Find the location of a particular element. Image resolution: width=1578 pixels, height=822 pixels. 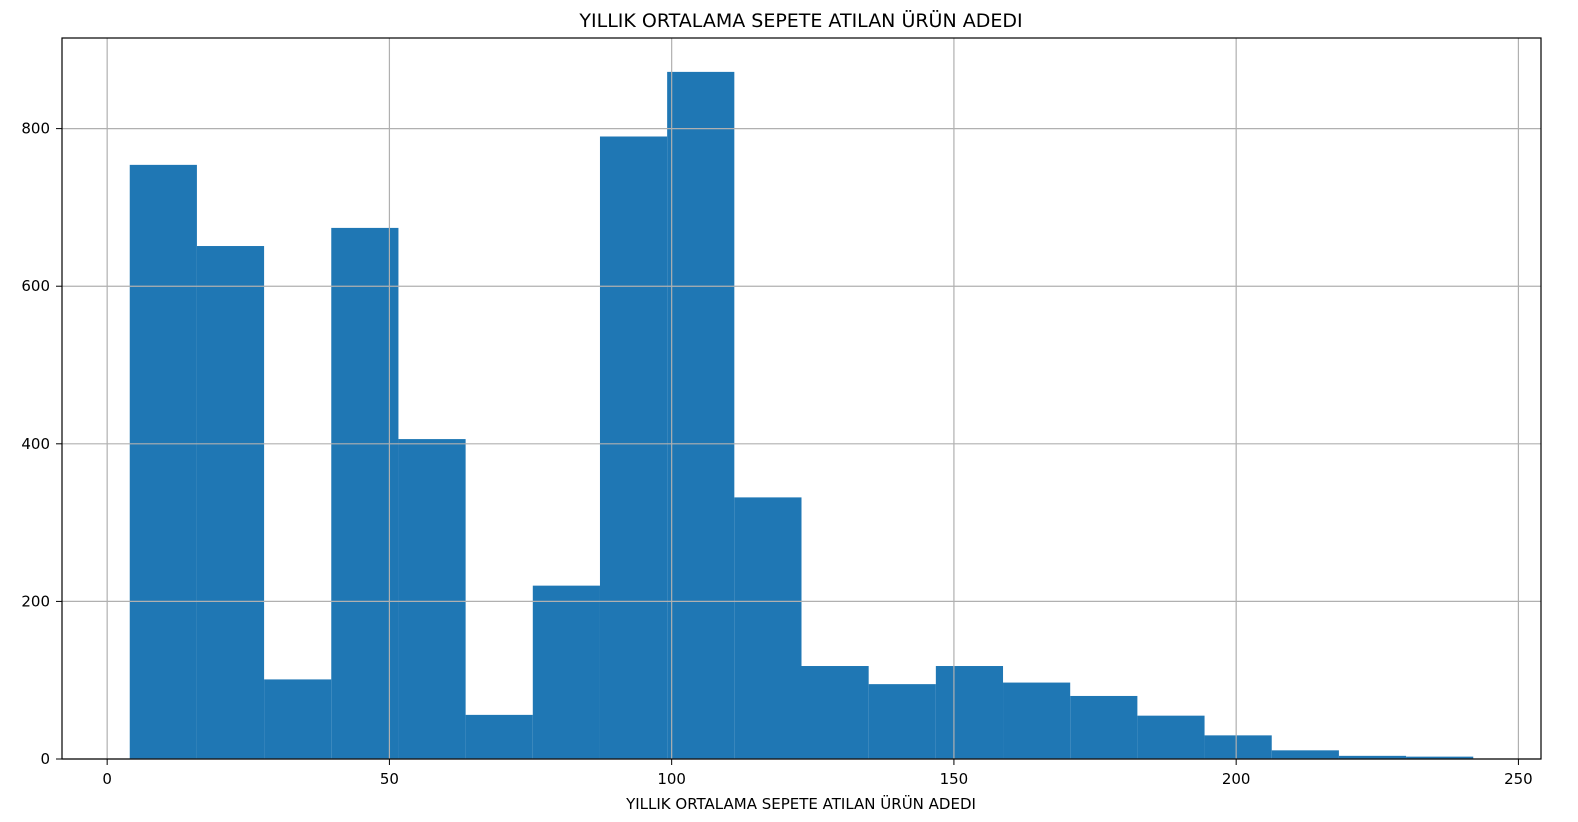

x-tick-label: 100 is located at coordinates (671, 779).